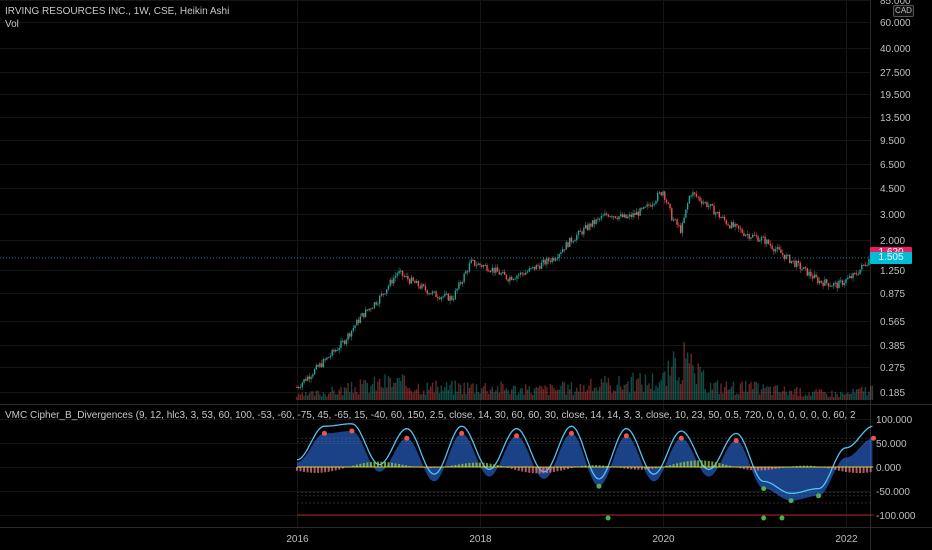  What do you see at coordinates (903, 11) in the screenshot?
I see `currency-badge: CAD` at bounding box center [903, 11].